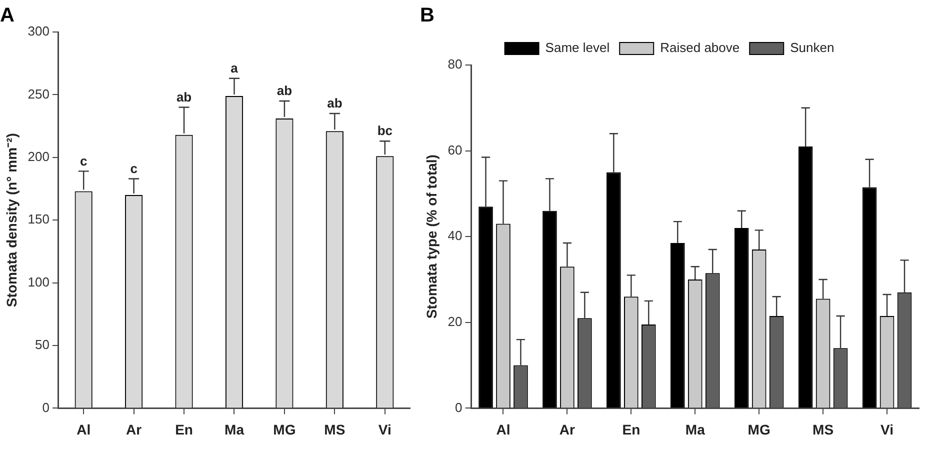  I want to click on y-tick-label: 150, so click(39, 219).